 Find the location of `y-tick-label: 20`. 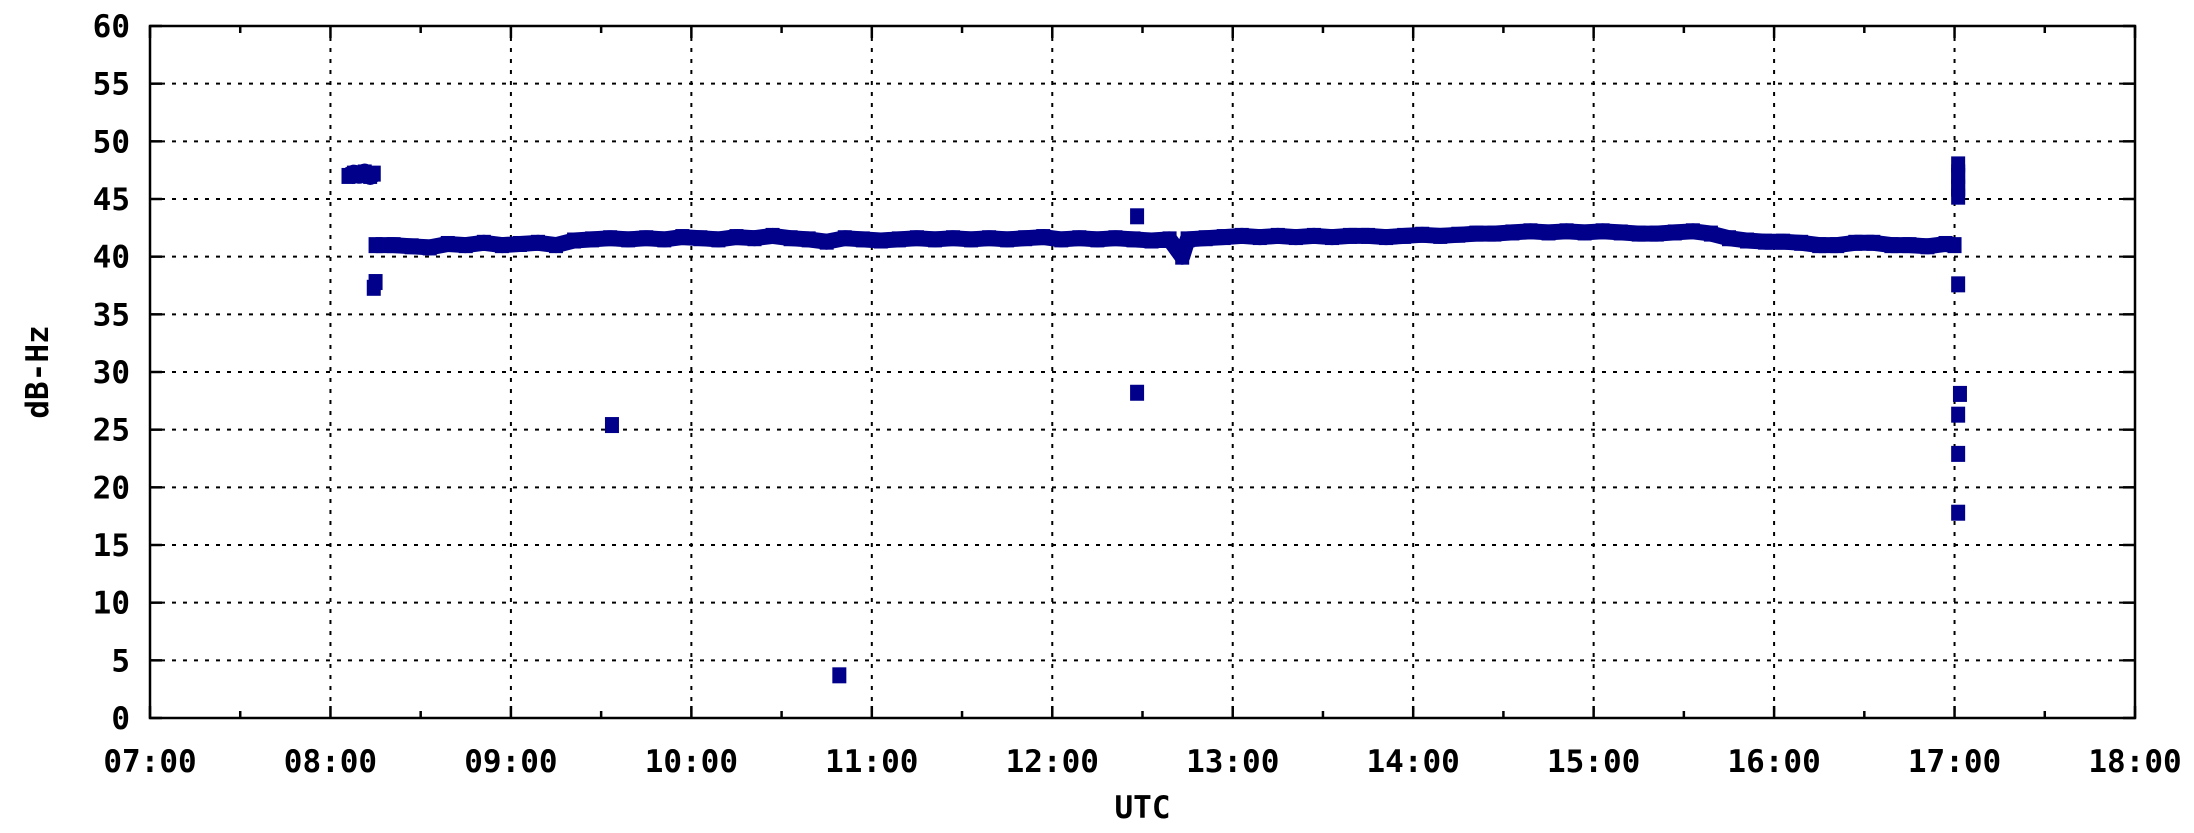

y-tick-label: 20 is located at coordinates (111, 488).